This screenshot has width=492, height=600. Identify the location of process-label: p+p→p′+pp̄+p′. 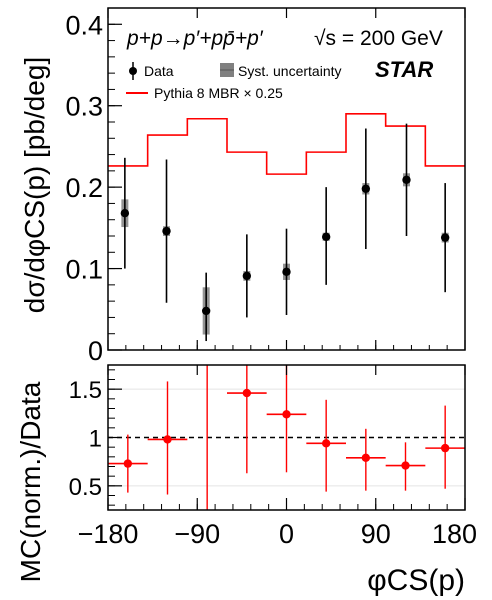
(195, 38).